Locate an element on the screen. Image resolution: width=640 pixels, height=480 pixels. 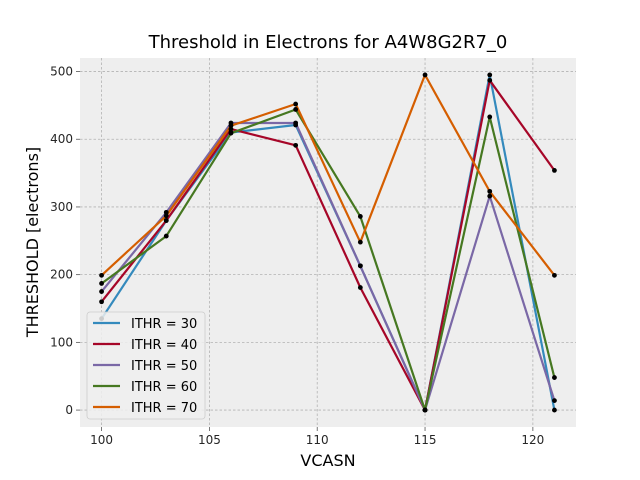
x-tick-label: 110 is located at coordinates (317, 440).